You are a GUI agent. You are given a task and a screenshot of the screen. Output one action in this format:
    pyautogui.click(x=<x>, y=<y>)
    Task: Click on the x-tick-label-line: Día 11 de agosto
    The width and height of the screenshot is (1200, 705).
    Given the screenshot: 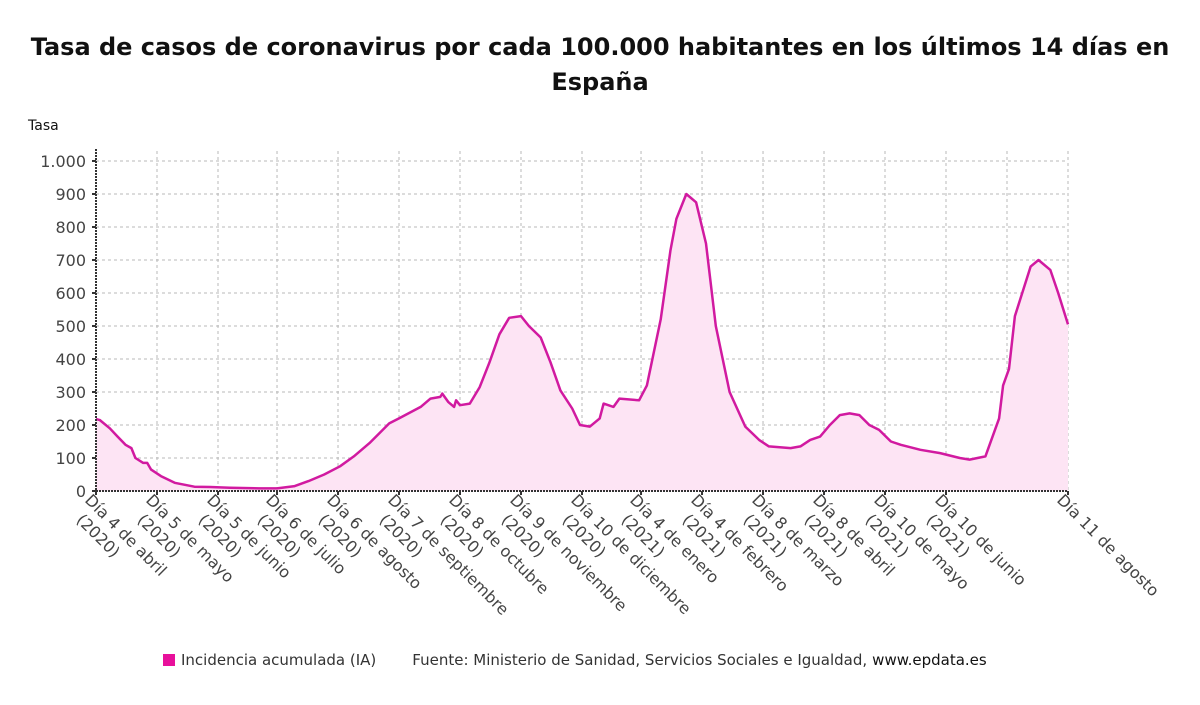 What is the action you would take?
    pyautogui.click(x=1108, y=545)
    